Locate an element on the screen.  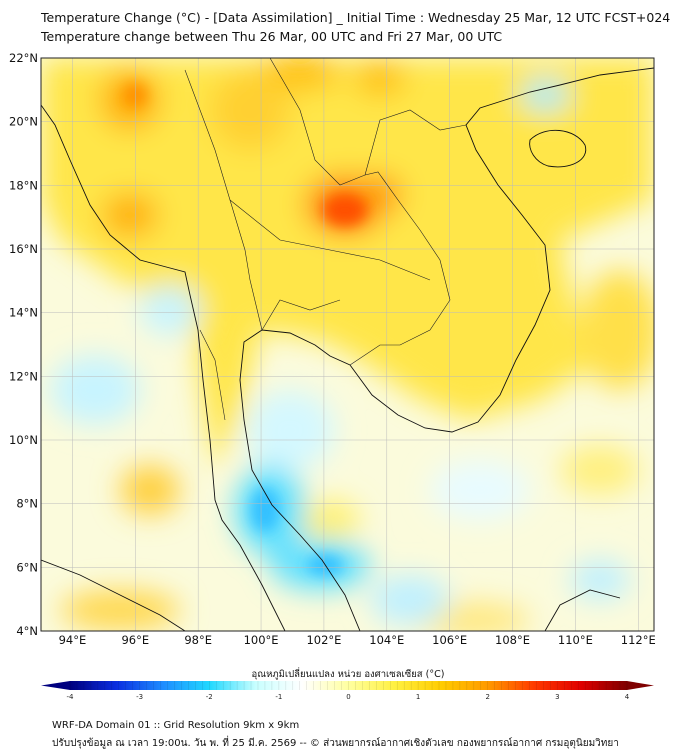
lat-tick-label: 22°N is located at coordinates (23, 58).